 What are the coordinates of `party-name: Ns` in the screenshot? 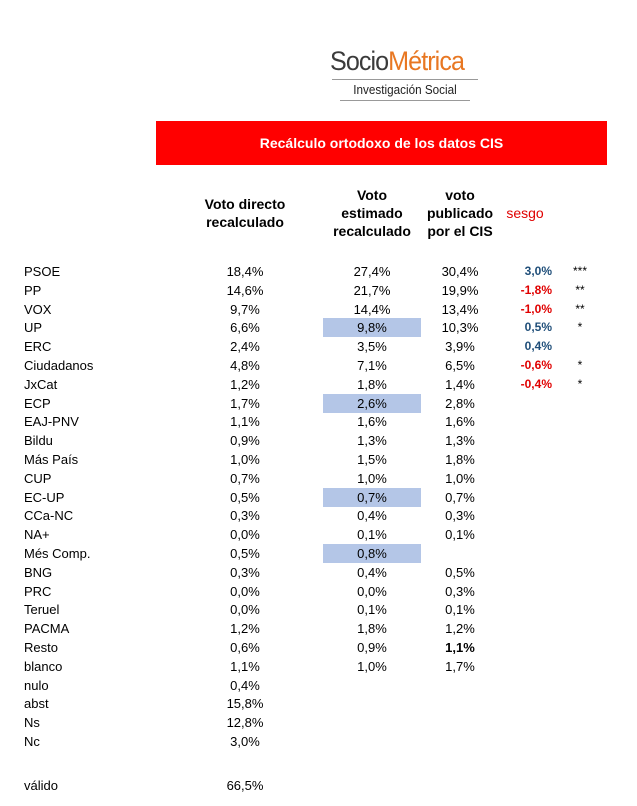 It's located at (32, 722).